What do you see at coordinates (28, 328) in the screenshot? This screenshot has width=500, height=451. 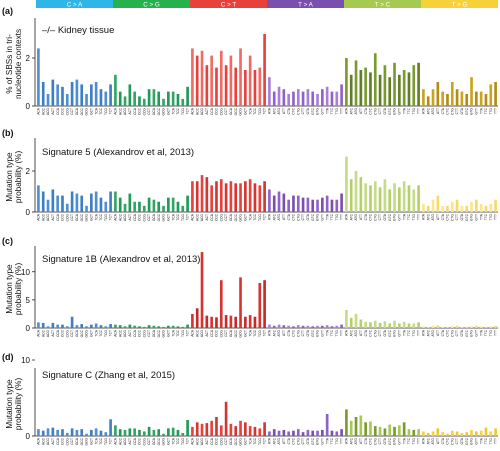 I see `y-tick-label: 0` at bounding box center [28, 328].